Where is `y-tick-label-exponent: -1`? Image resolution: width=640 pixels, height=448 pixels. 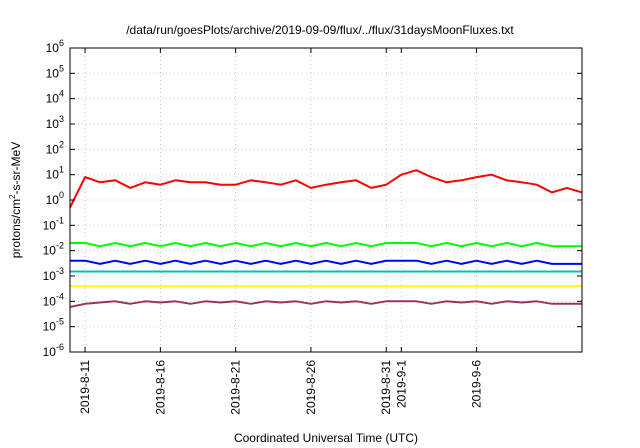
y-tick-label-exponent: -1 is located at coordinates (60, 220).